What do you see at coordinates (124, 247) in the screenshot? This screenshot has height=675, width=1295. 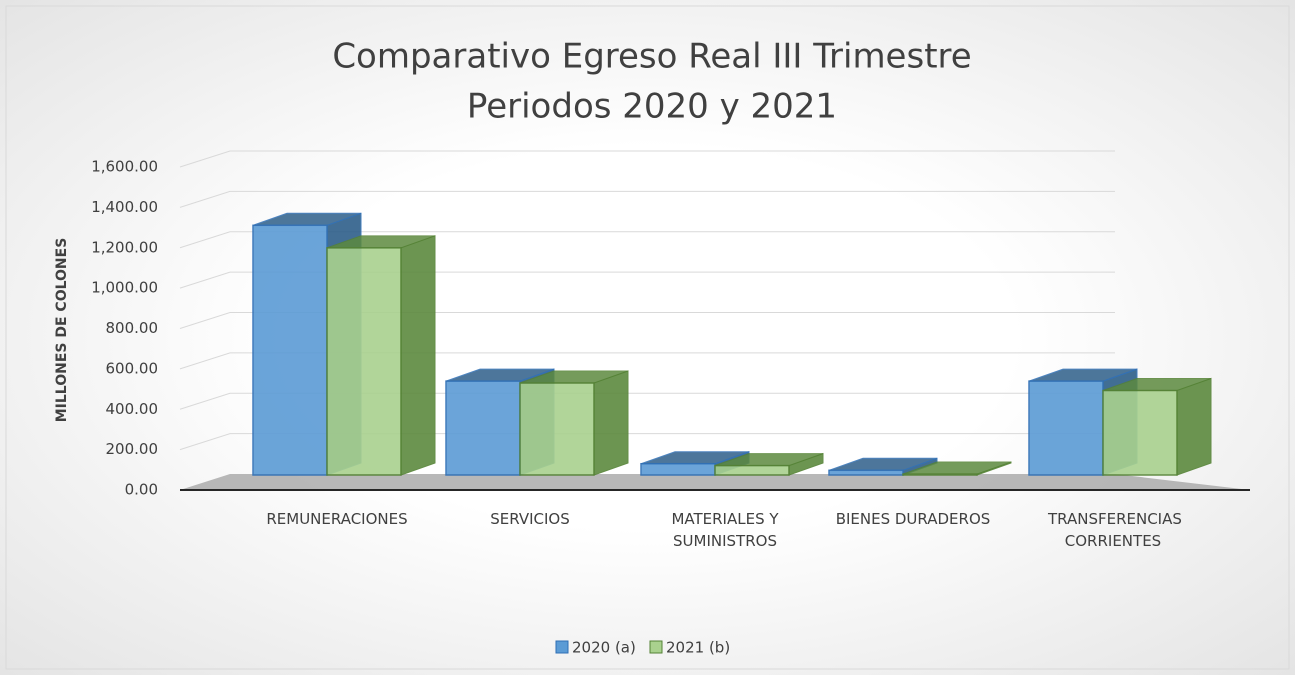 I see `y-tick-label: 1,200.00` at bounding box center [124, 247].